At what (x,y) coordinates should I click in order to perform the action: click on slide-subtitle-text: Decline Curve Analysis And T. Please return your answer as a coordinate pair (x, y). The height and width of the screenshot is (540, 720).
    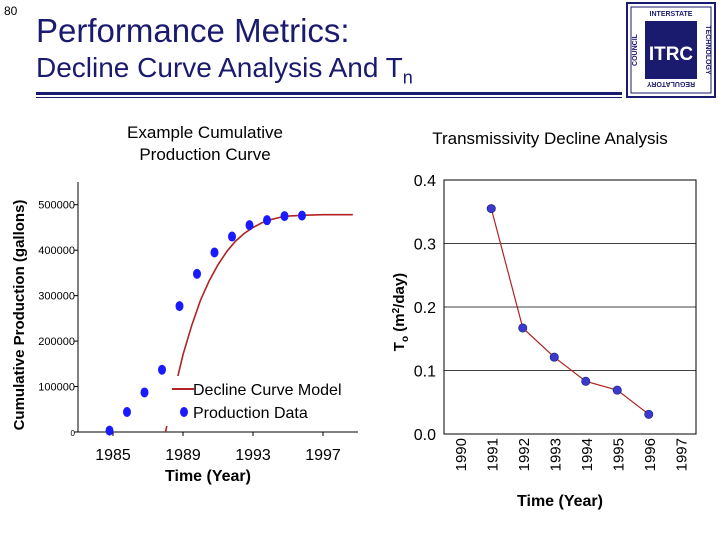
    Looking at the image, I should click on (219, 67).